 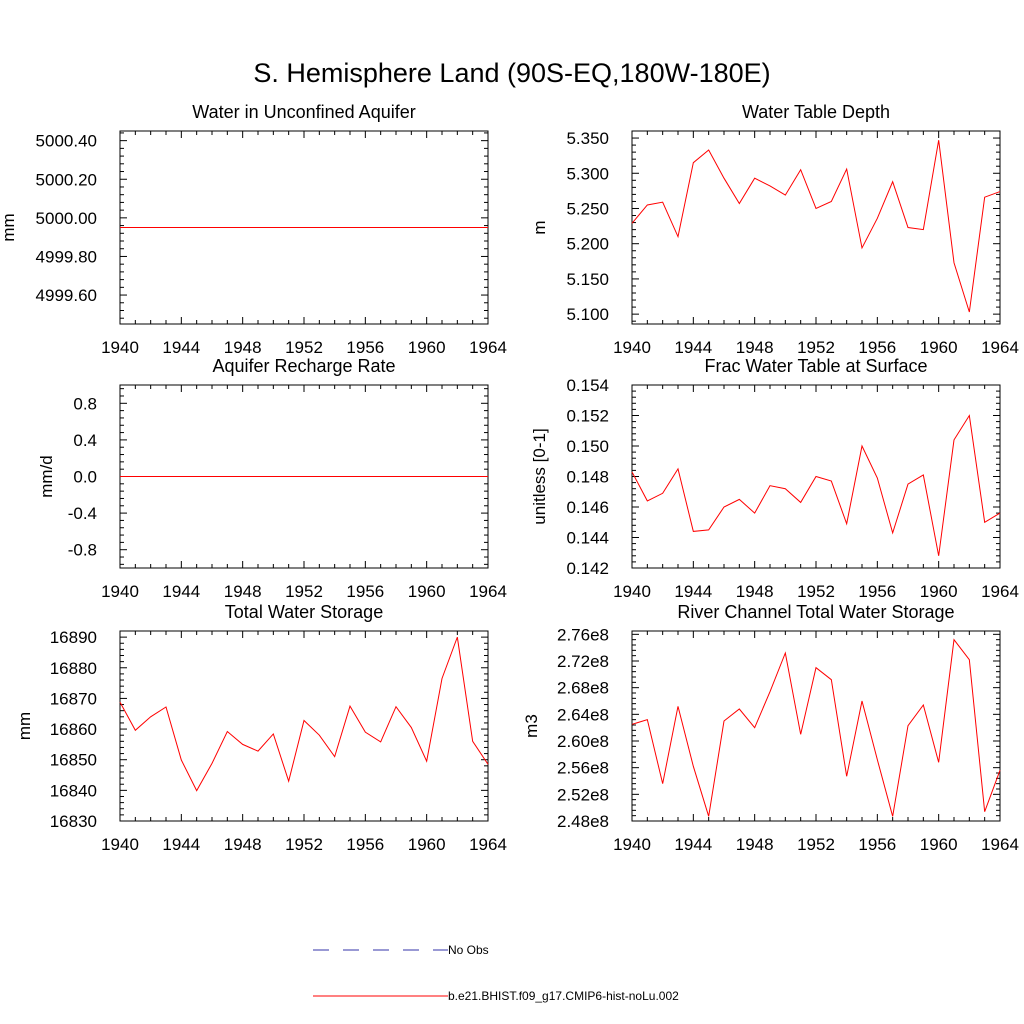 I want to click on y-tick-label: 5000.00, so click(x=66, y=218).